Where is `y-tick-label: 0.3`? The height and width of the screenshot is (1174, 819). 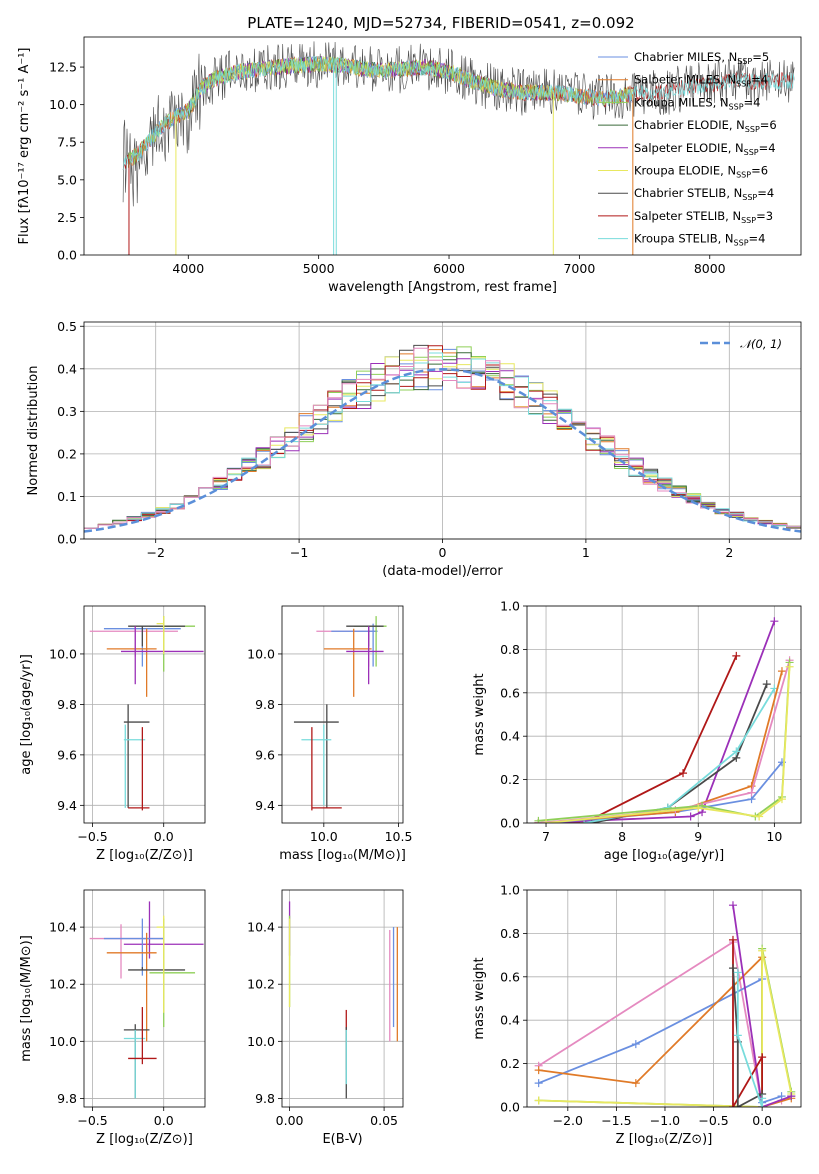
y-tick-label: 0.3 is located at coordinates (67, 411).